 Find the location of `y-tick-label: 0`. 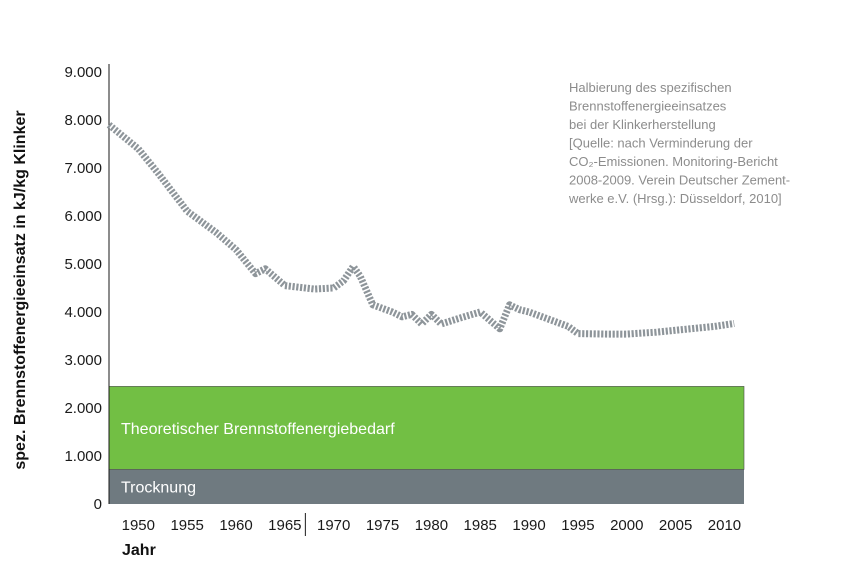

y-tick-label: 0 is located at coordinates (98, 504).